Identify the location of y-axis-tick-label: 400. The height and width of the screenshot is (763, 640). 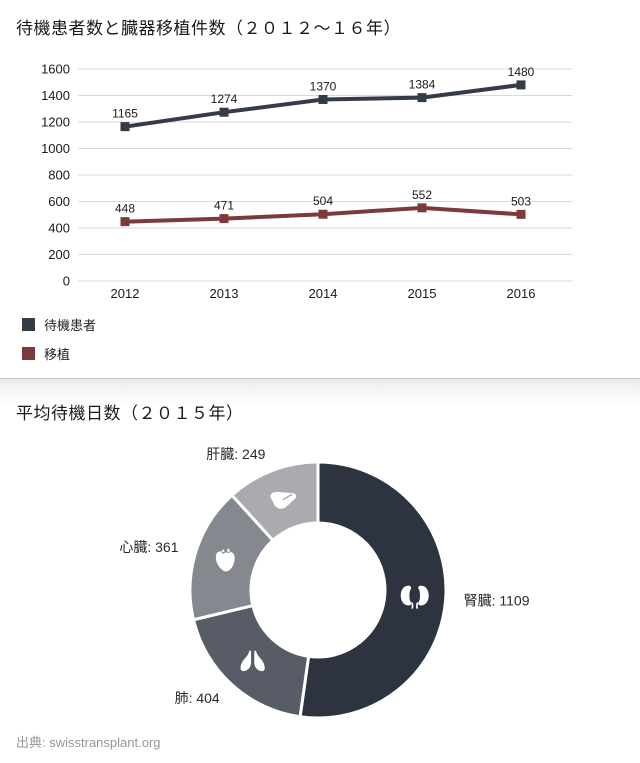
(59, 228).